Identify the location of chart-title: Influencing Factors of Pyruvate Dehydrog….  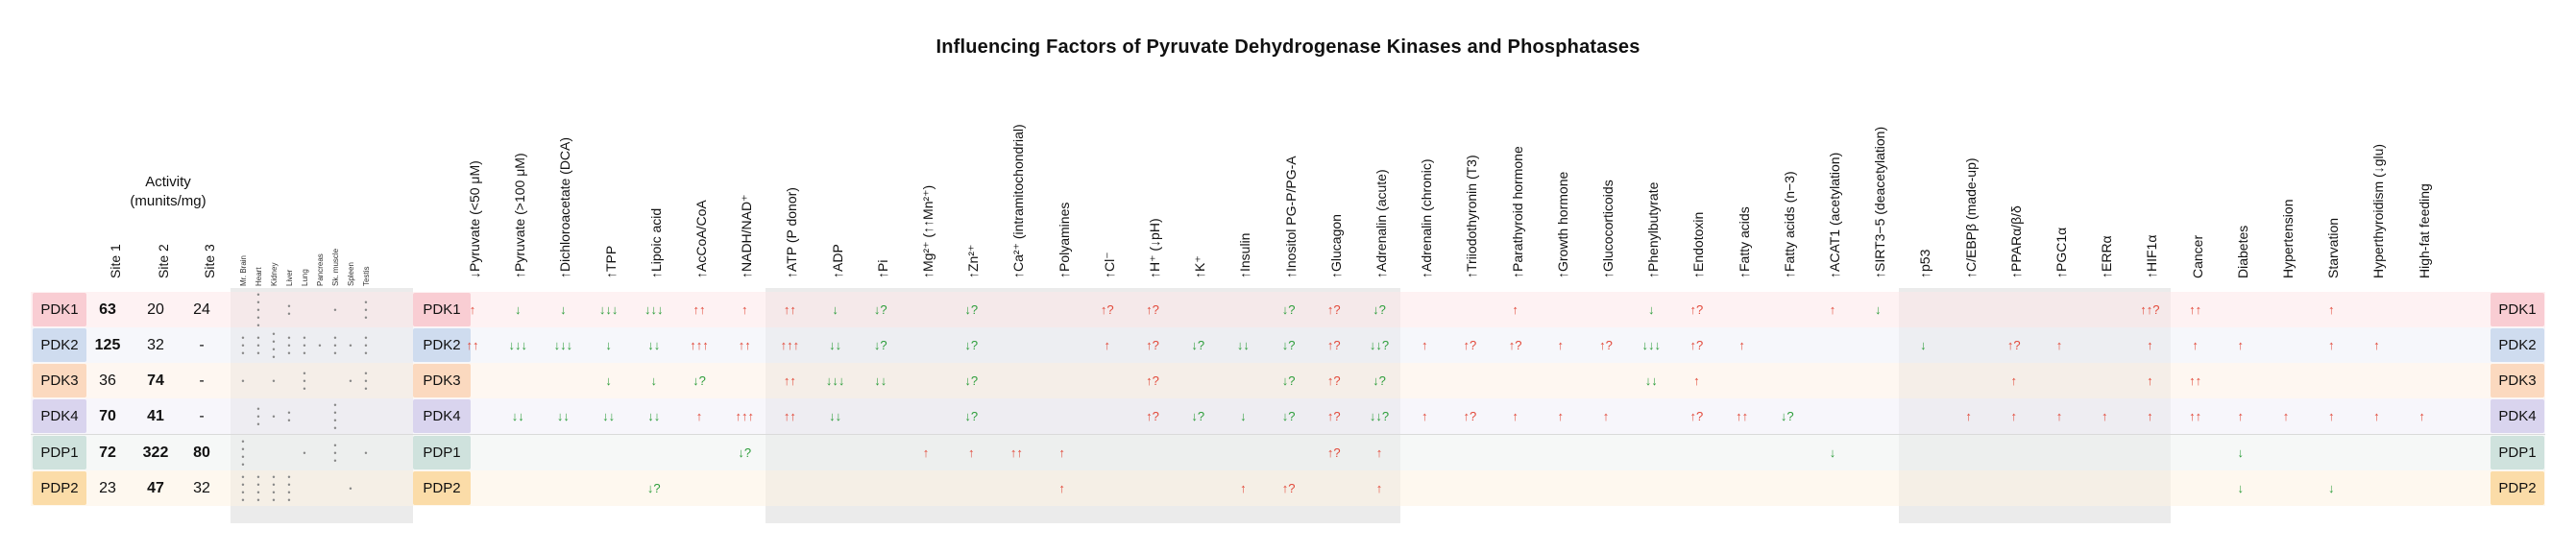
(1288, 47).